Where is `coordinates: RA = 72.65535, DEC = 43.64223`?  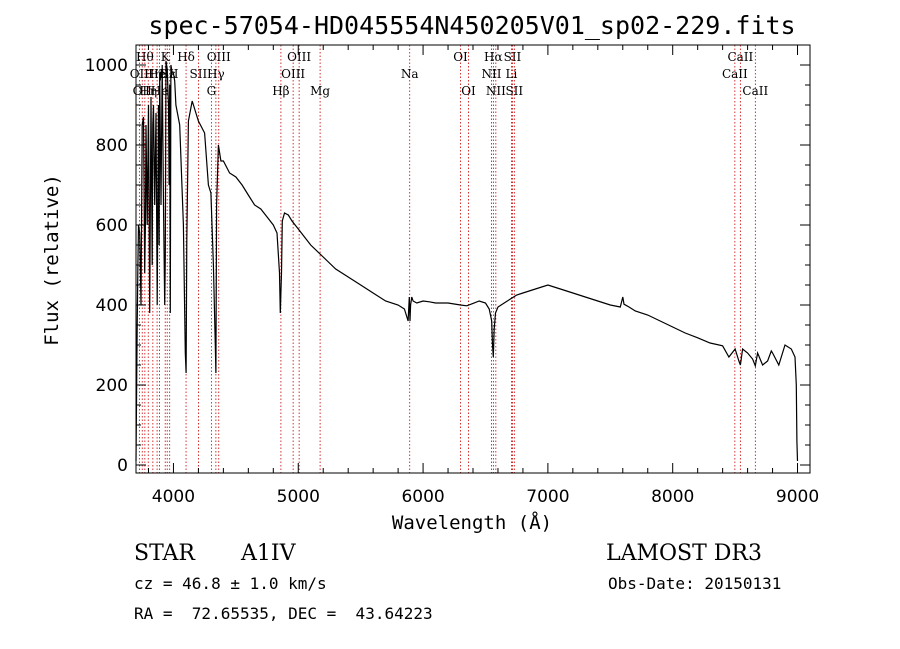 coordinates: RA = 72.65535, DEC = 43.64223 is located at coordinates (283, 613).